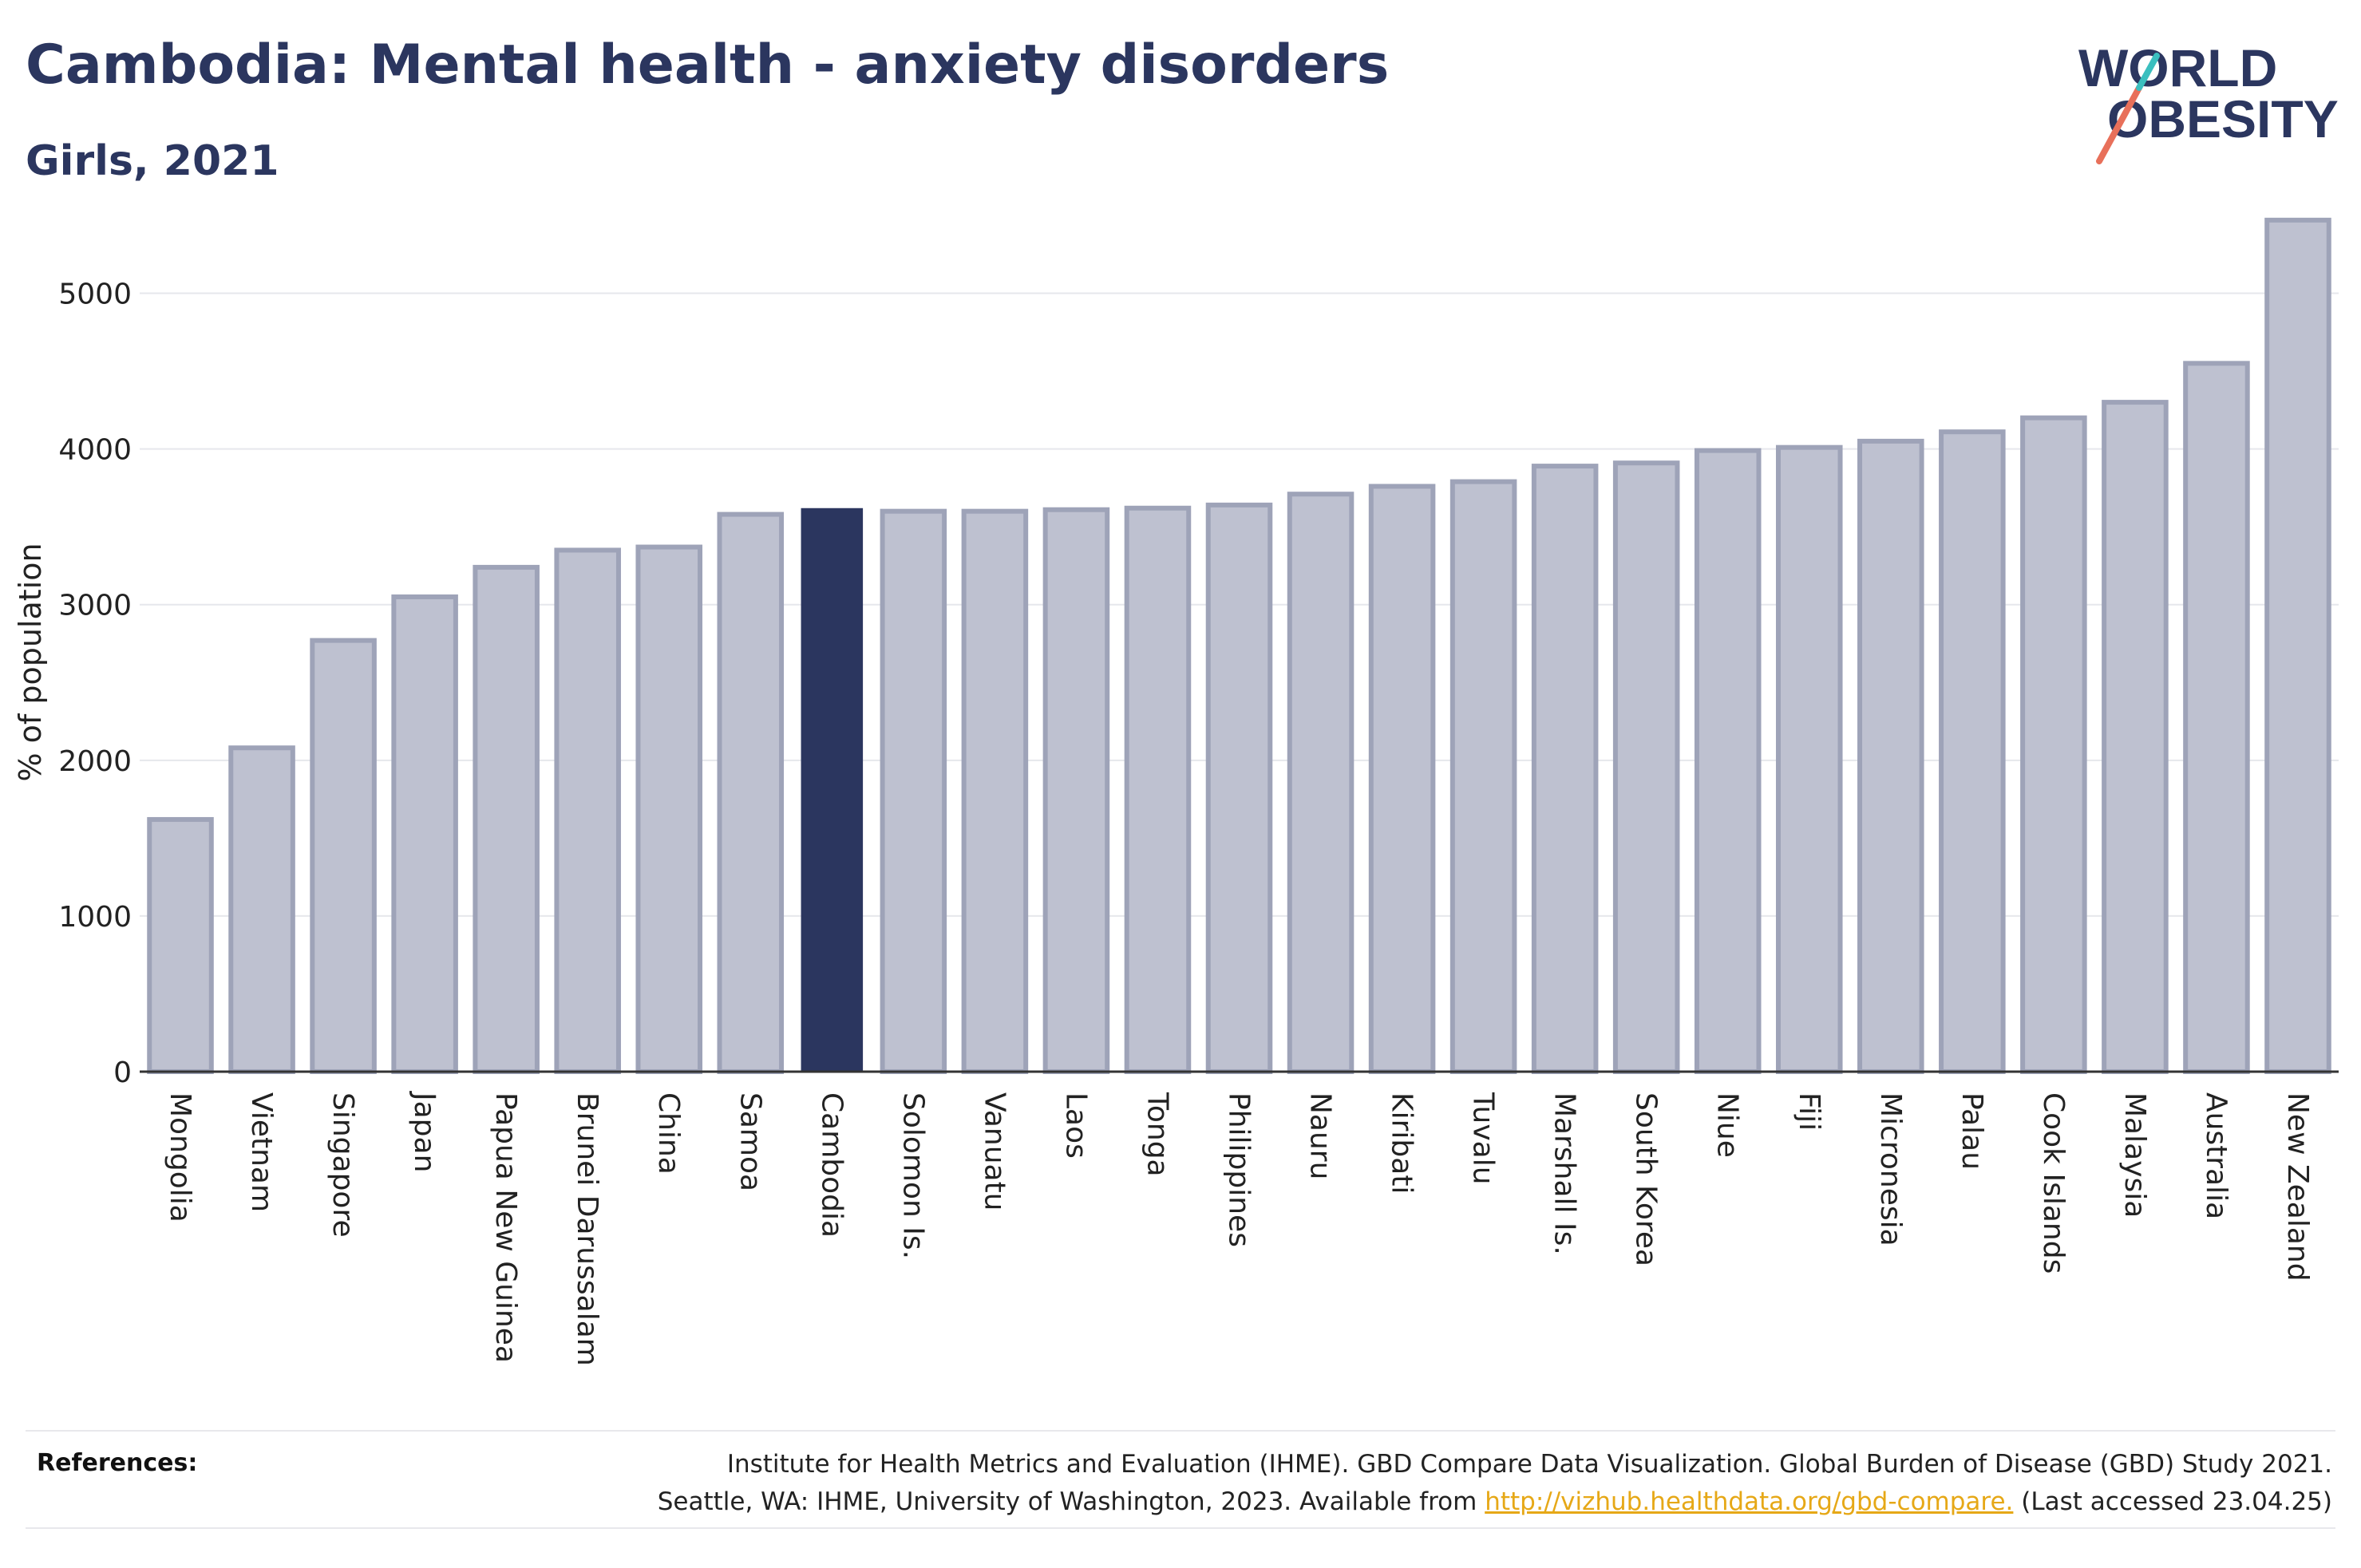 The width and height of the screenshot is (2361, 1568). I want to click on x-tick-label: Marshall Is., so click(1564, 1173).